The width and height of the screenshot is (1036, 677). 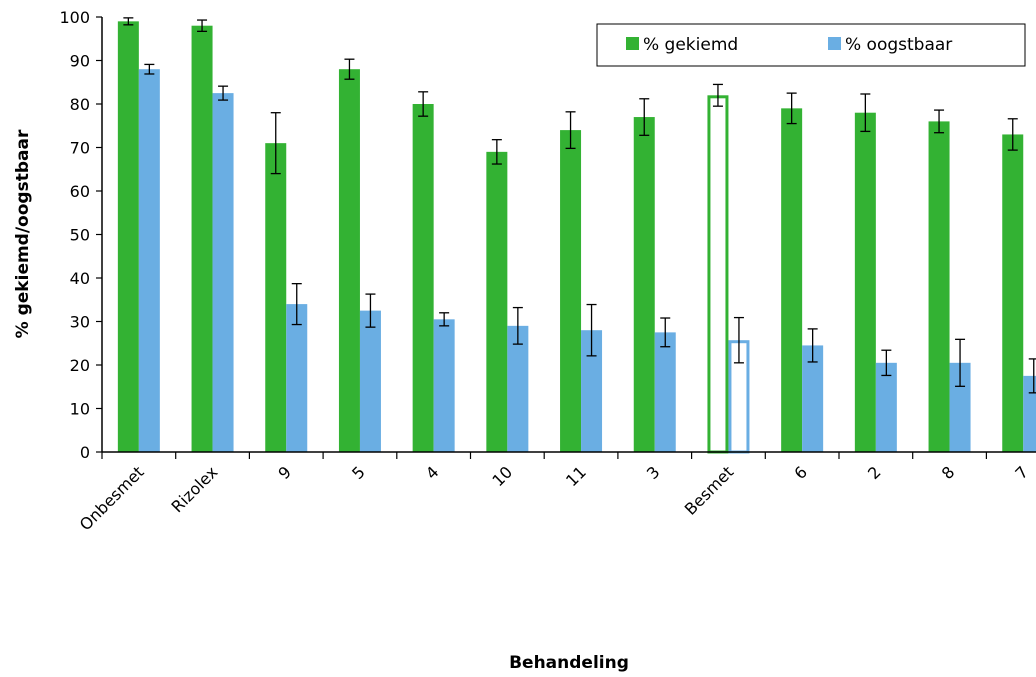 I want to click on legend: % gekiemd % oogstbaar, so click(x=811, y=45).